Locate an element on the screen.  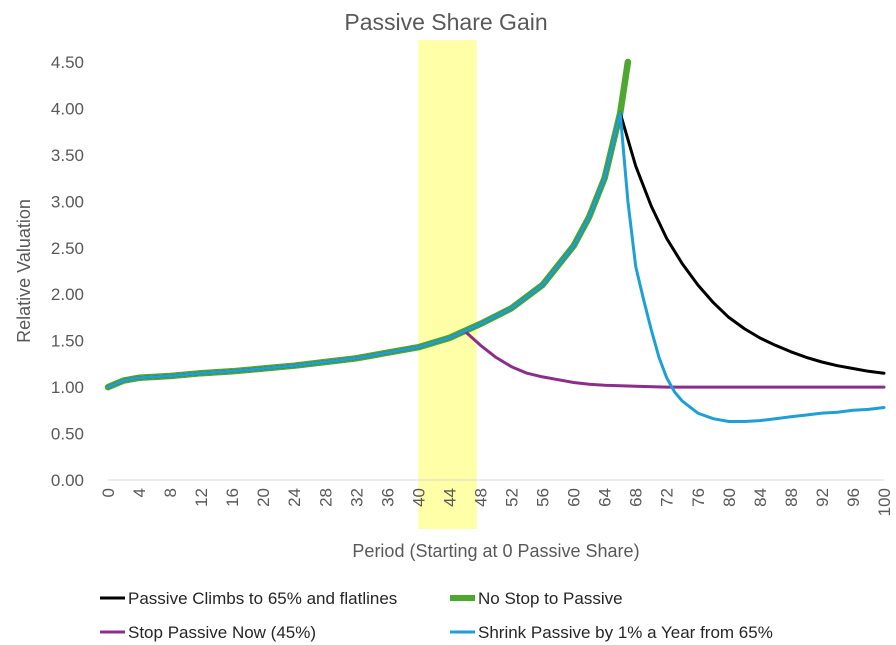
x-tick-label: 20 is located at coordinates (263, 497).